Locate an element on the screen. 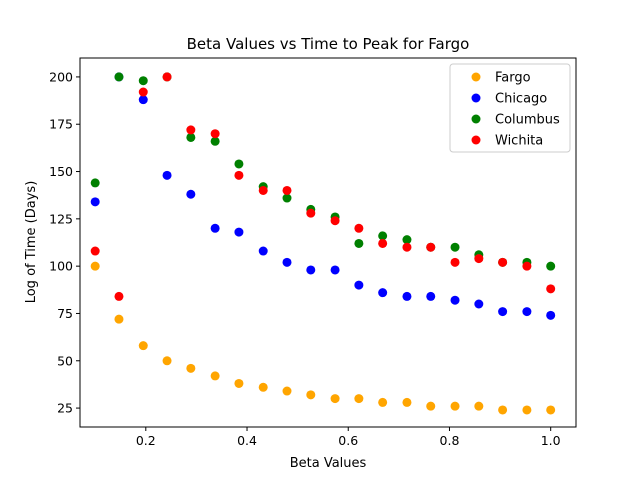  y-tick-label: 200 is located at coordinates (61, 76).